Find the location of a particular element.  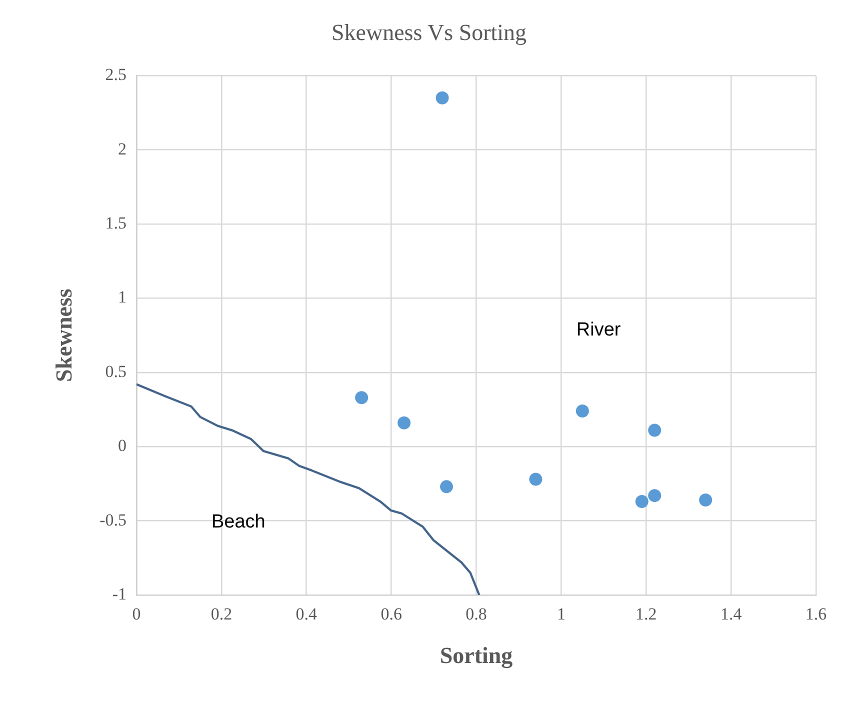

y-tick-label: 0.5 is located at coordinates (116, 371).